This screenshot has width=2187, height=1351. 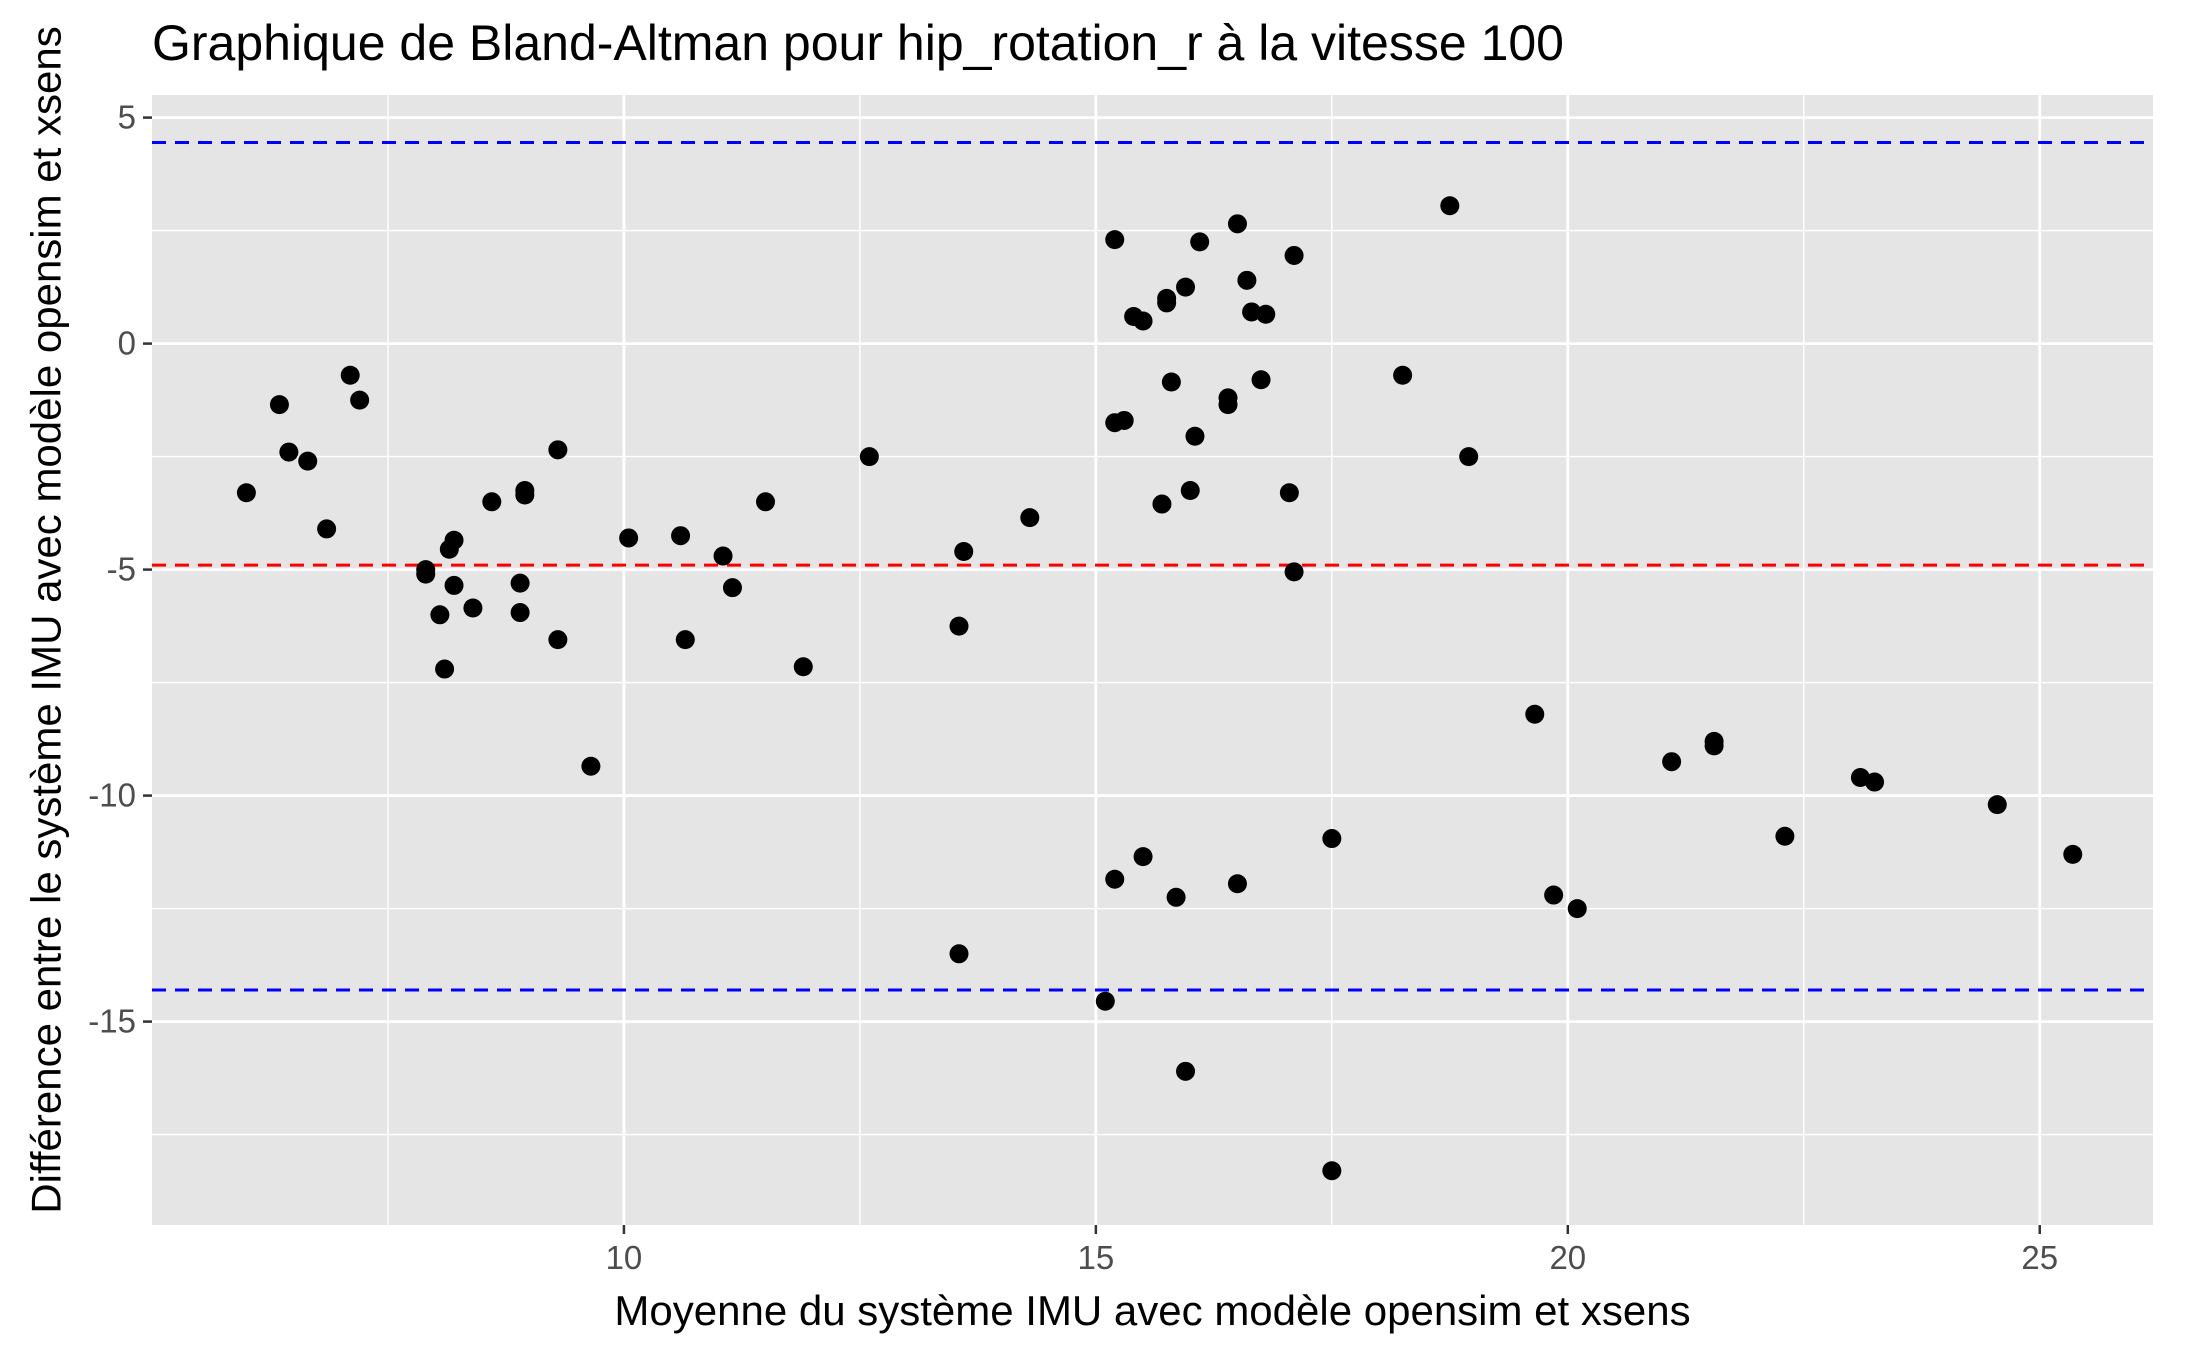 I want to click on x-tick-label: 25, so click(x=2039, y=1257).